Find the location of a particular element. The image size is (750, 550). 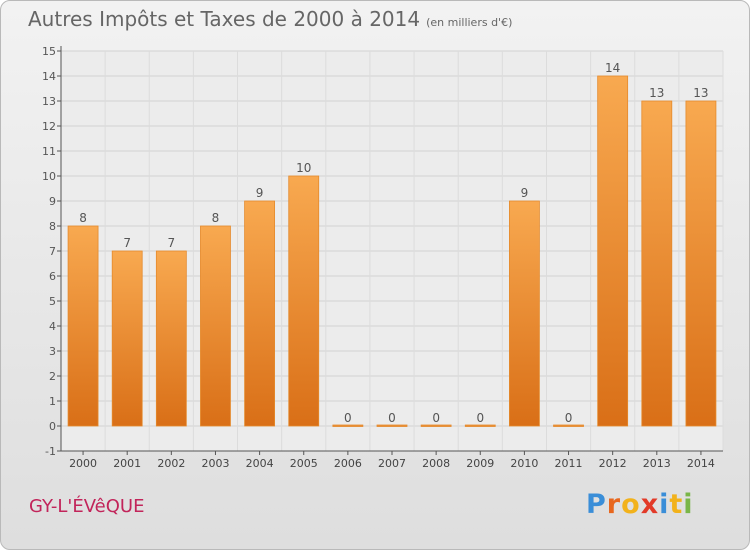

y-tick-label: 2 is located at coordinates (52, 376).